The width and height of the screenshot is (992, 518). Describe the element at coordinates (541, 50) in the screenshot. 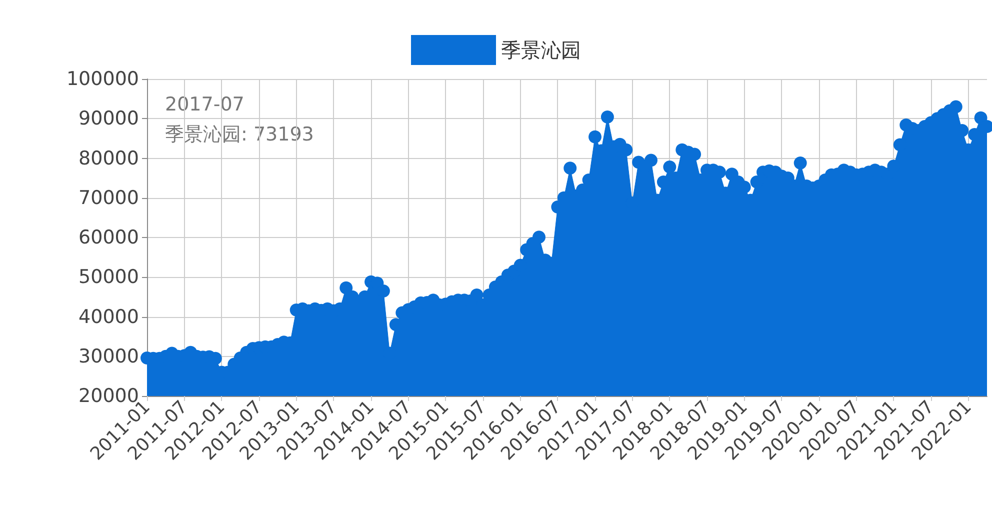

I see `legend-label: 季景沁园` at that location.